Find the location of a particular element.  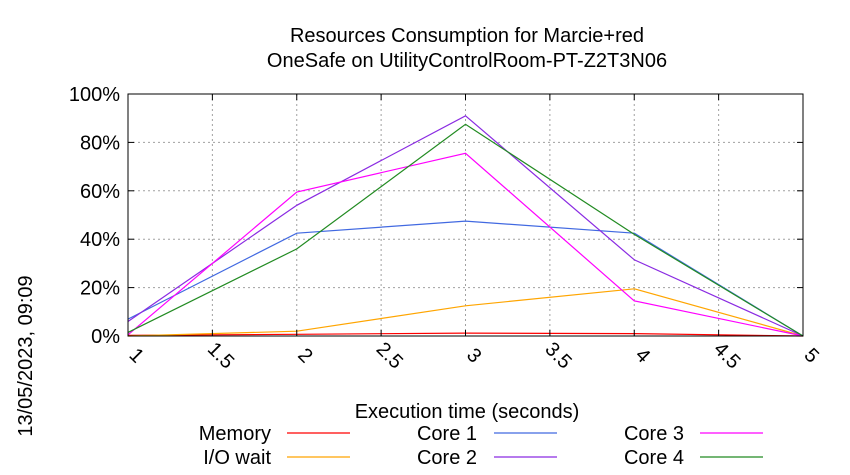

chart-title-line-2: OneSafe on UtilityControlRoom-PT-Z2T3N06 is located at coordinates (467, 61).